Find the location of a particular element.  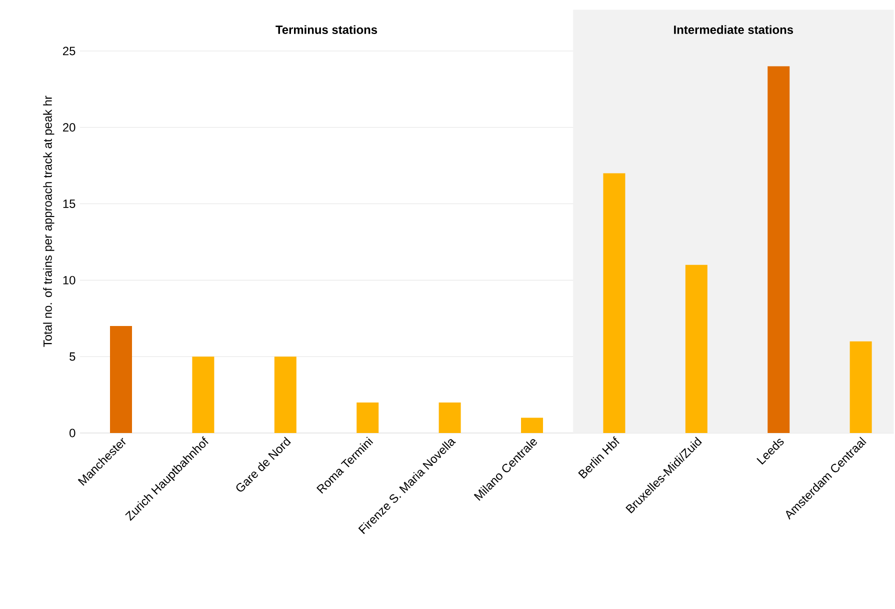

annotation: Terminus stations is located at coordinates (327, 29).